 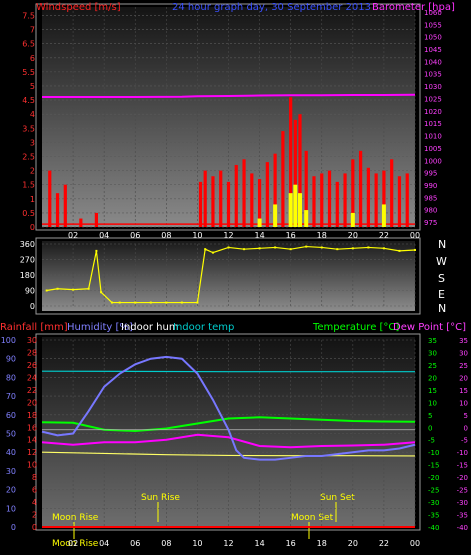 I want to click on direction-letter-n-top: N, so click(x=442, y=244).